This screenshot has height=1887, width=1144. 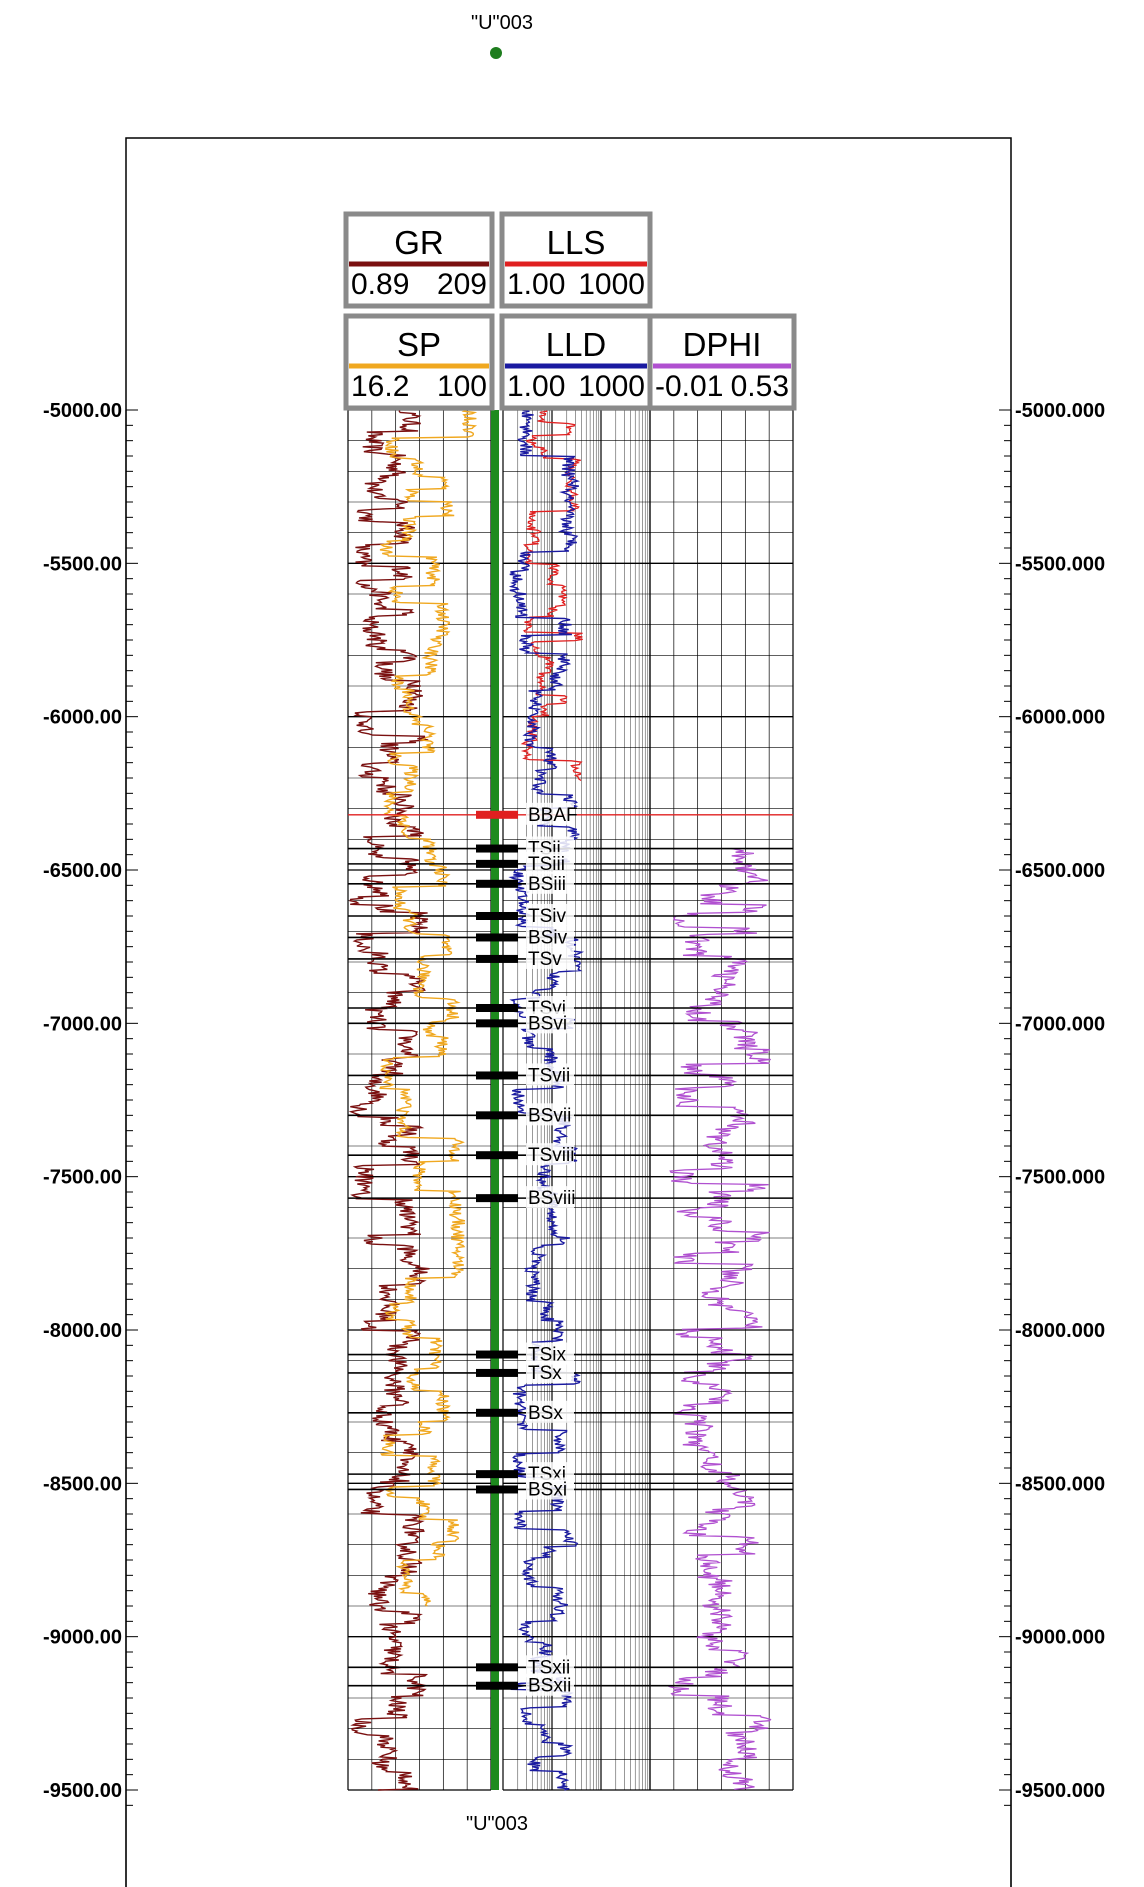 I want to click on right-depth-label: -5500.000, so click(x=1060, y=564).